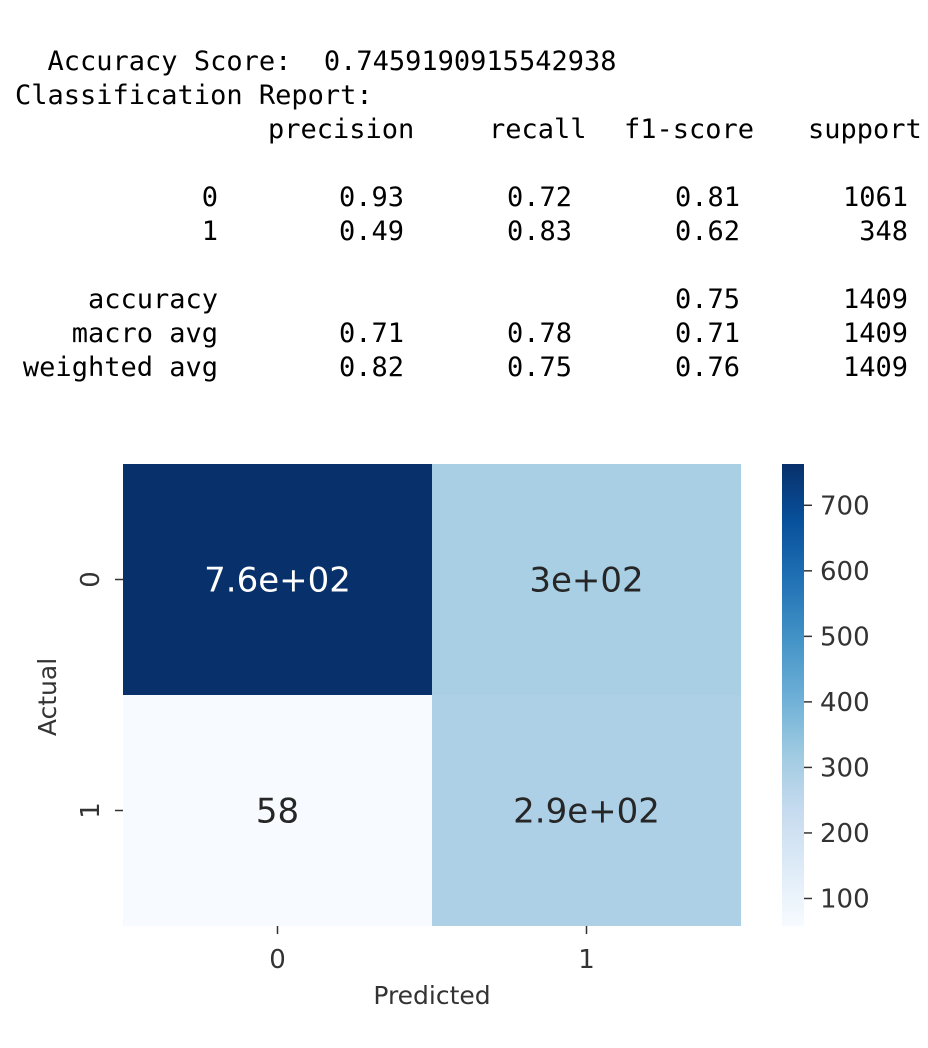 The height and width of the screenshot is (1048, 928). Describe the element at coordinates (793, 695) in the screenshot. I see `colorbar` at that location.